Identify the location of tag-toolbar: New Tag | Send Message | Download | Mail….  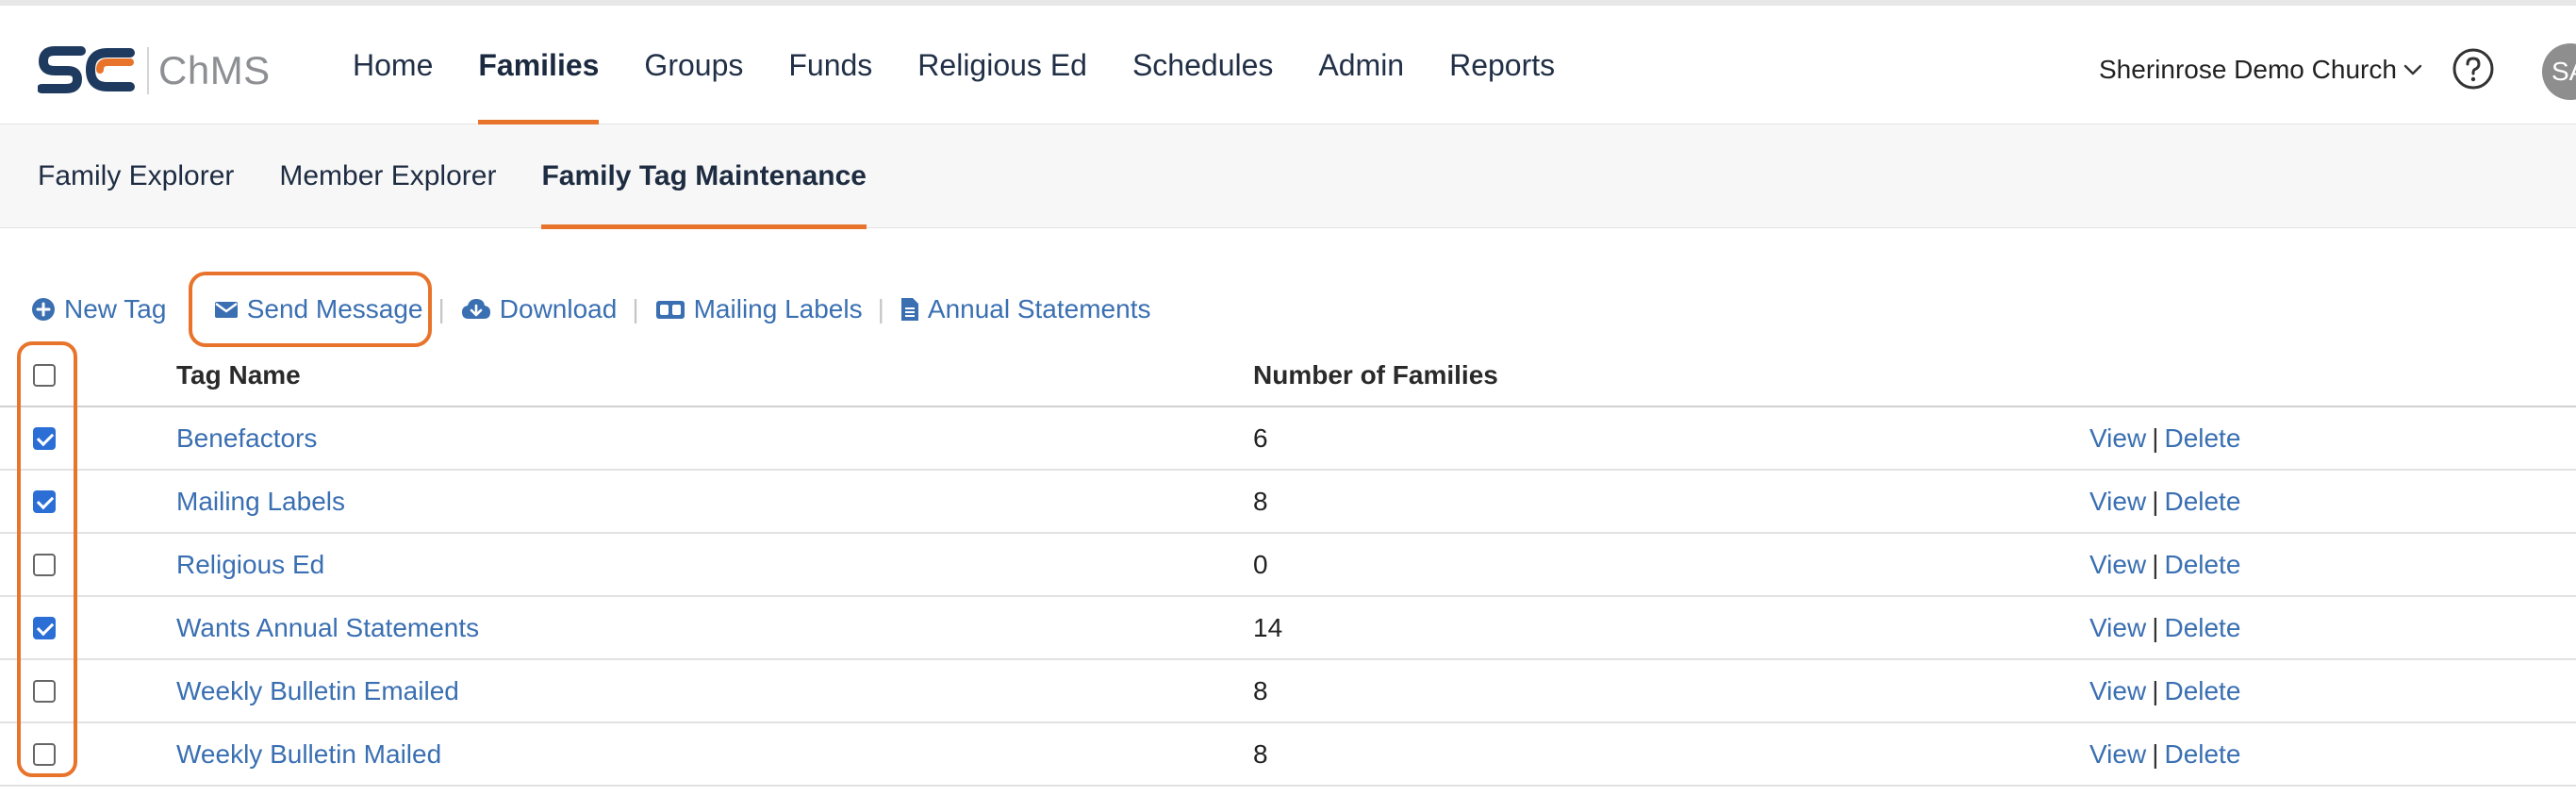
(590, 309).